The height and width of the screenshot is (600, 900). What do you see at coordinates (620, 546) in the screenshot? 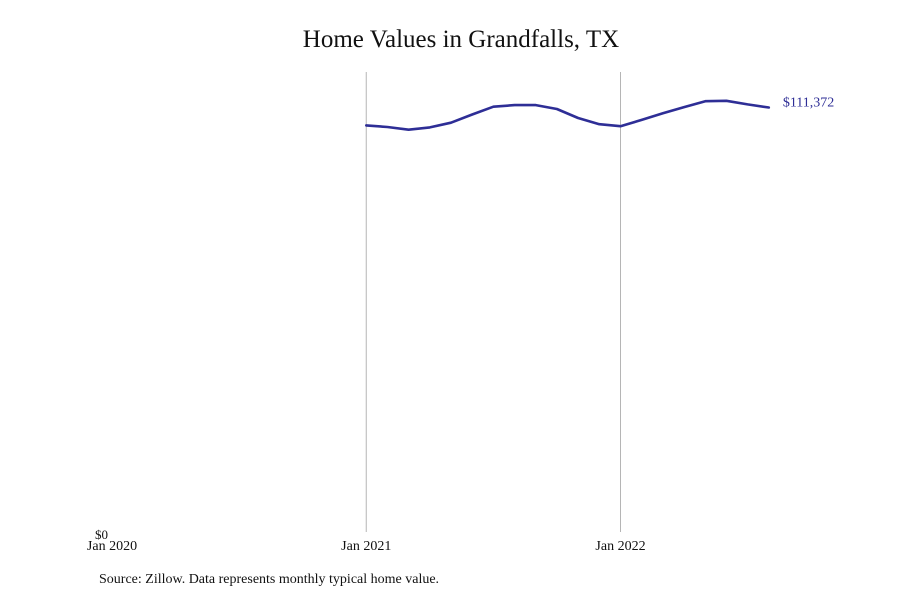
I see `x-tick-label: Jan 2022` at bounding box center [620, 546].